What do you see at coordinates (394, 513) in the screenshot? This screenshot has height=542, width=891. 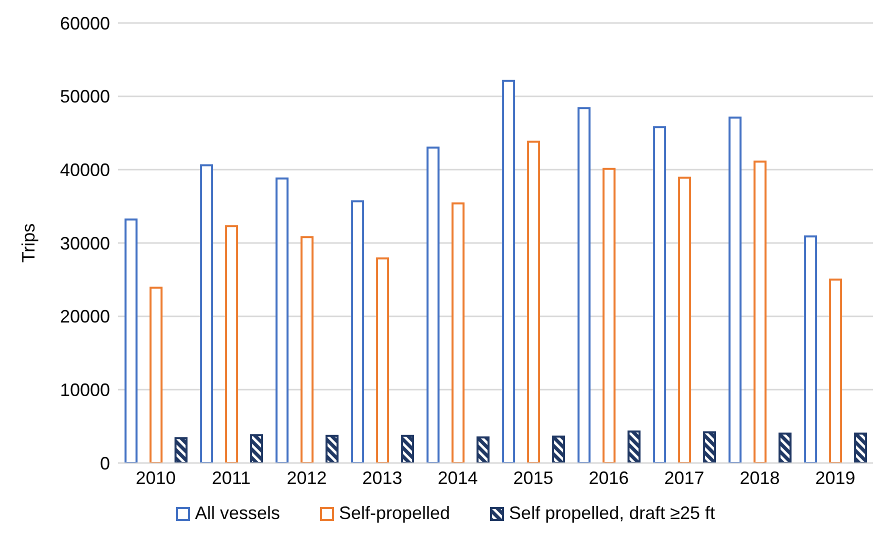 I see `legend-label: Self-propelled` at bounding box center [394, 513].